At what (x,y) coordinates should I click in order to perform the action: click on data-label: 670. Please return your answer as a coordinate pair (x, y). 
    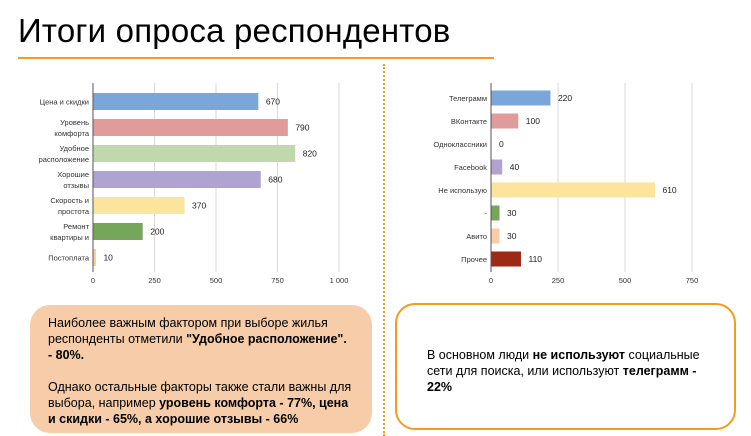
    Looking at the image, I should click on (273, 102).